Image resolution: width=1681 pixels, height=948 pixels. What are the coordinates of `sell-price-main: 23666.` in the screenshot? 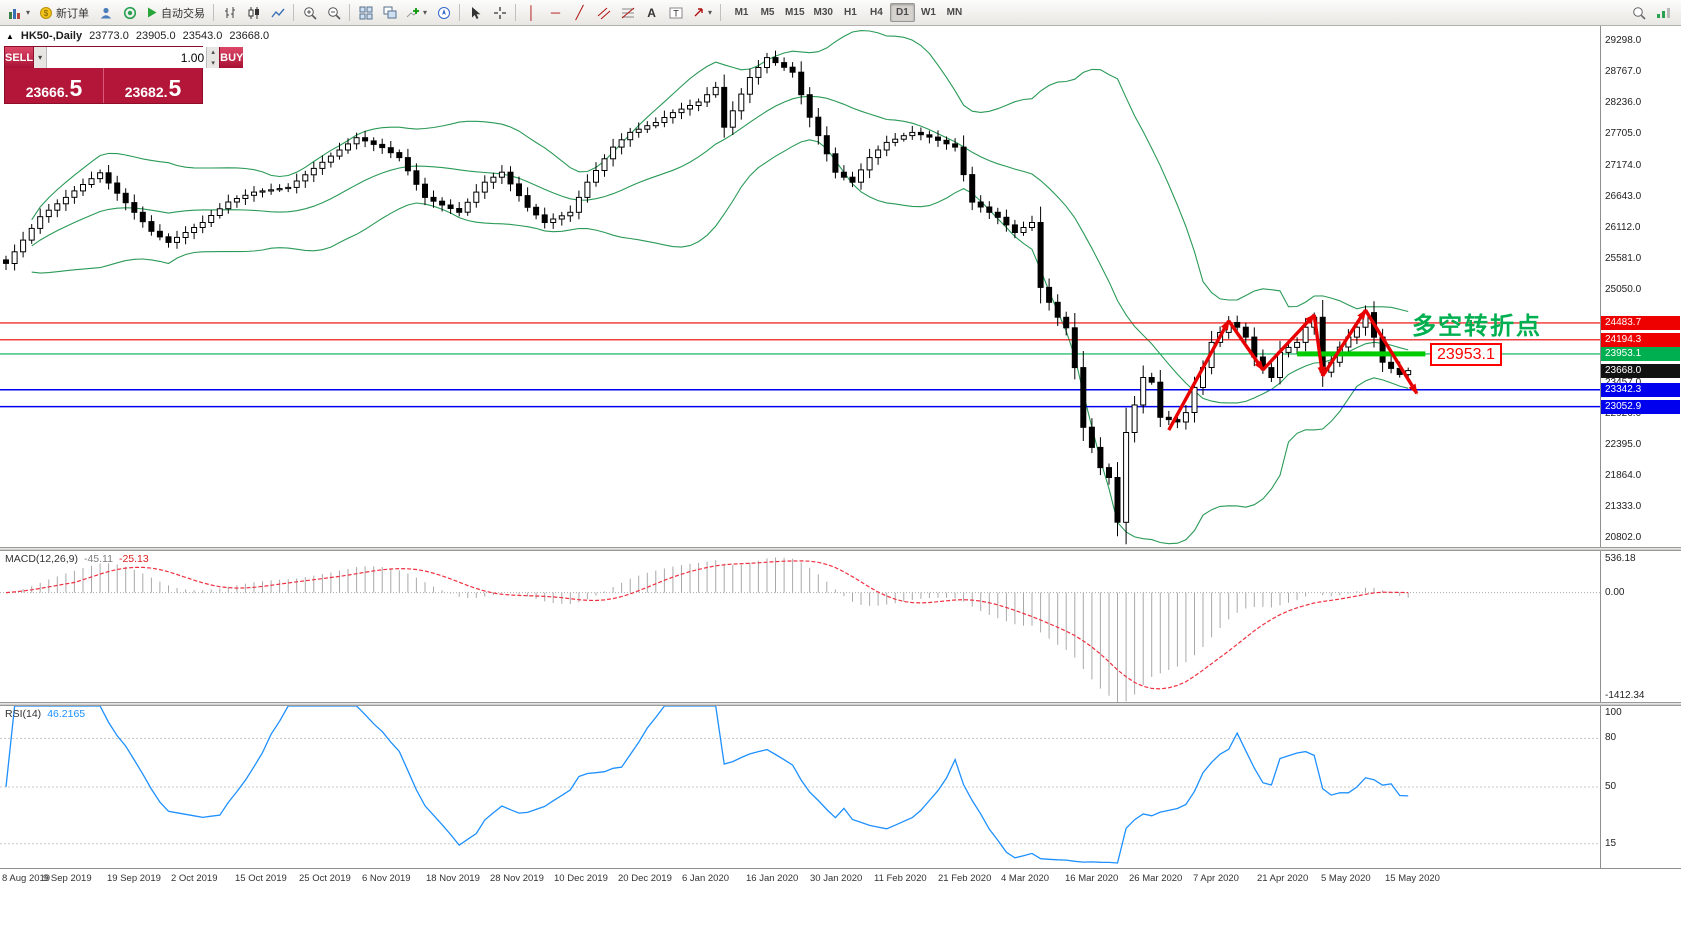 It's located at (47, 92).